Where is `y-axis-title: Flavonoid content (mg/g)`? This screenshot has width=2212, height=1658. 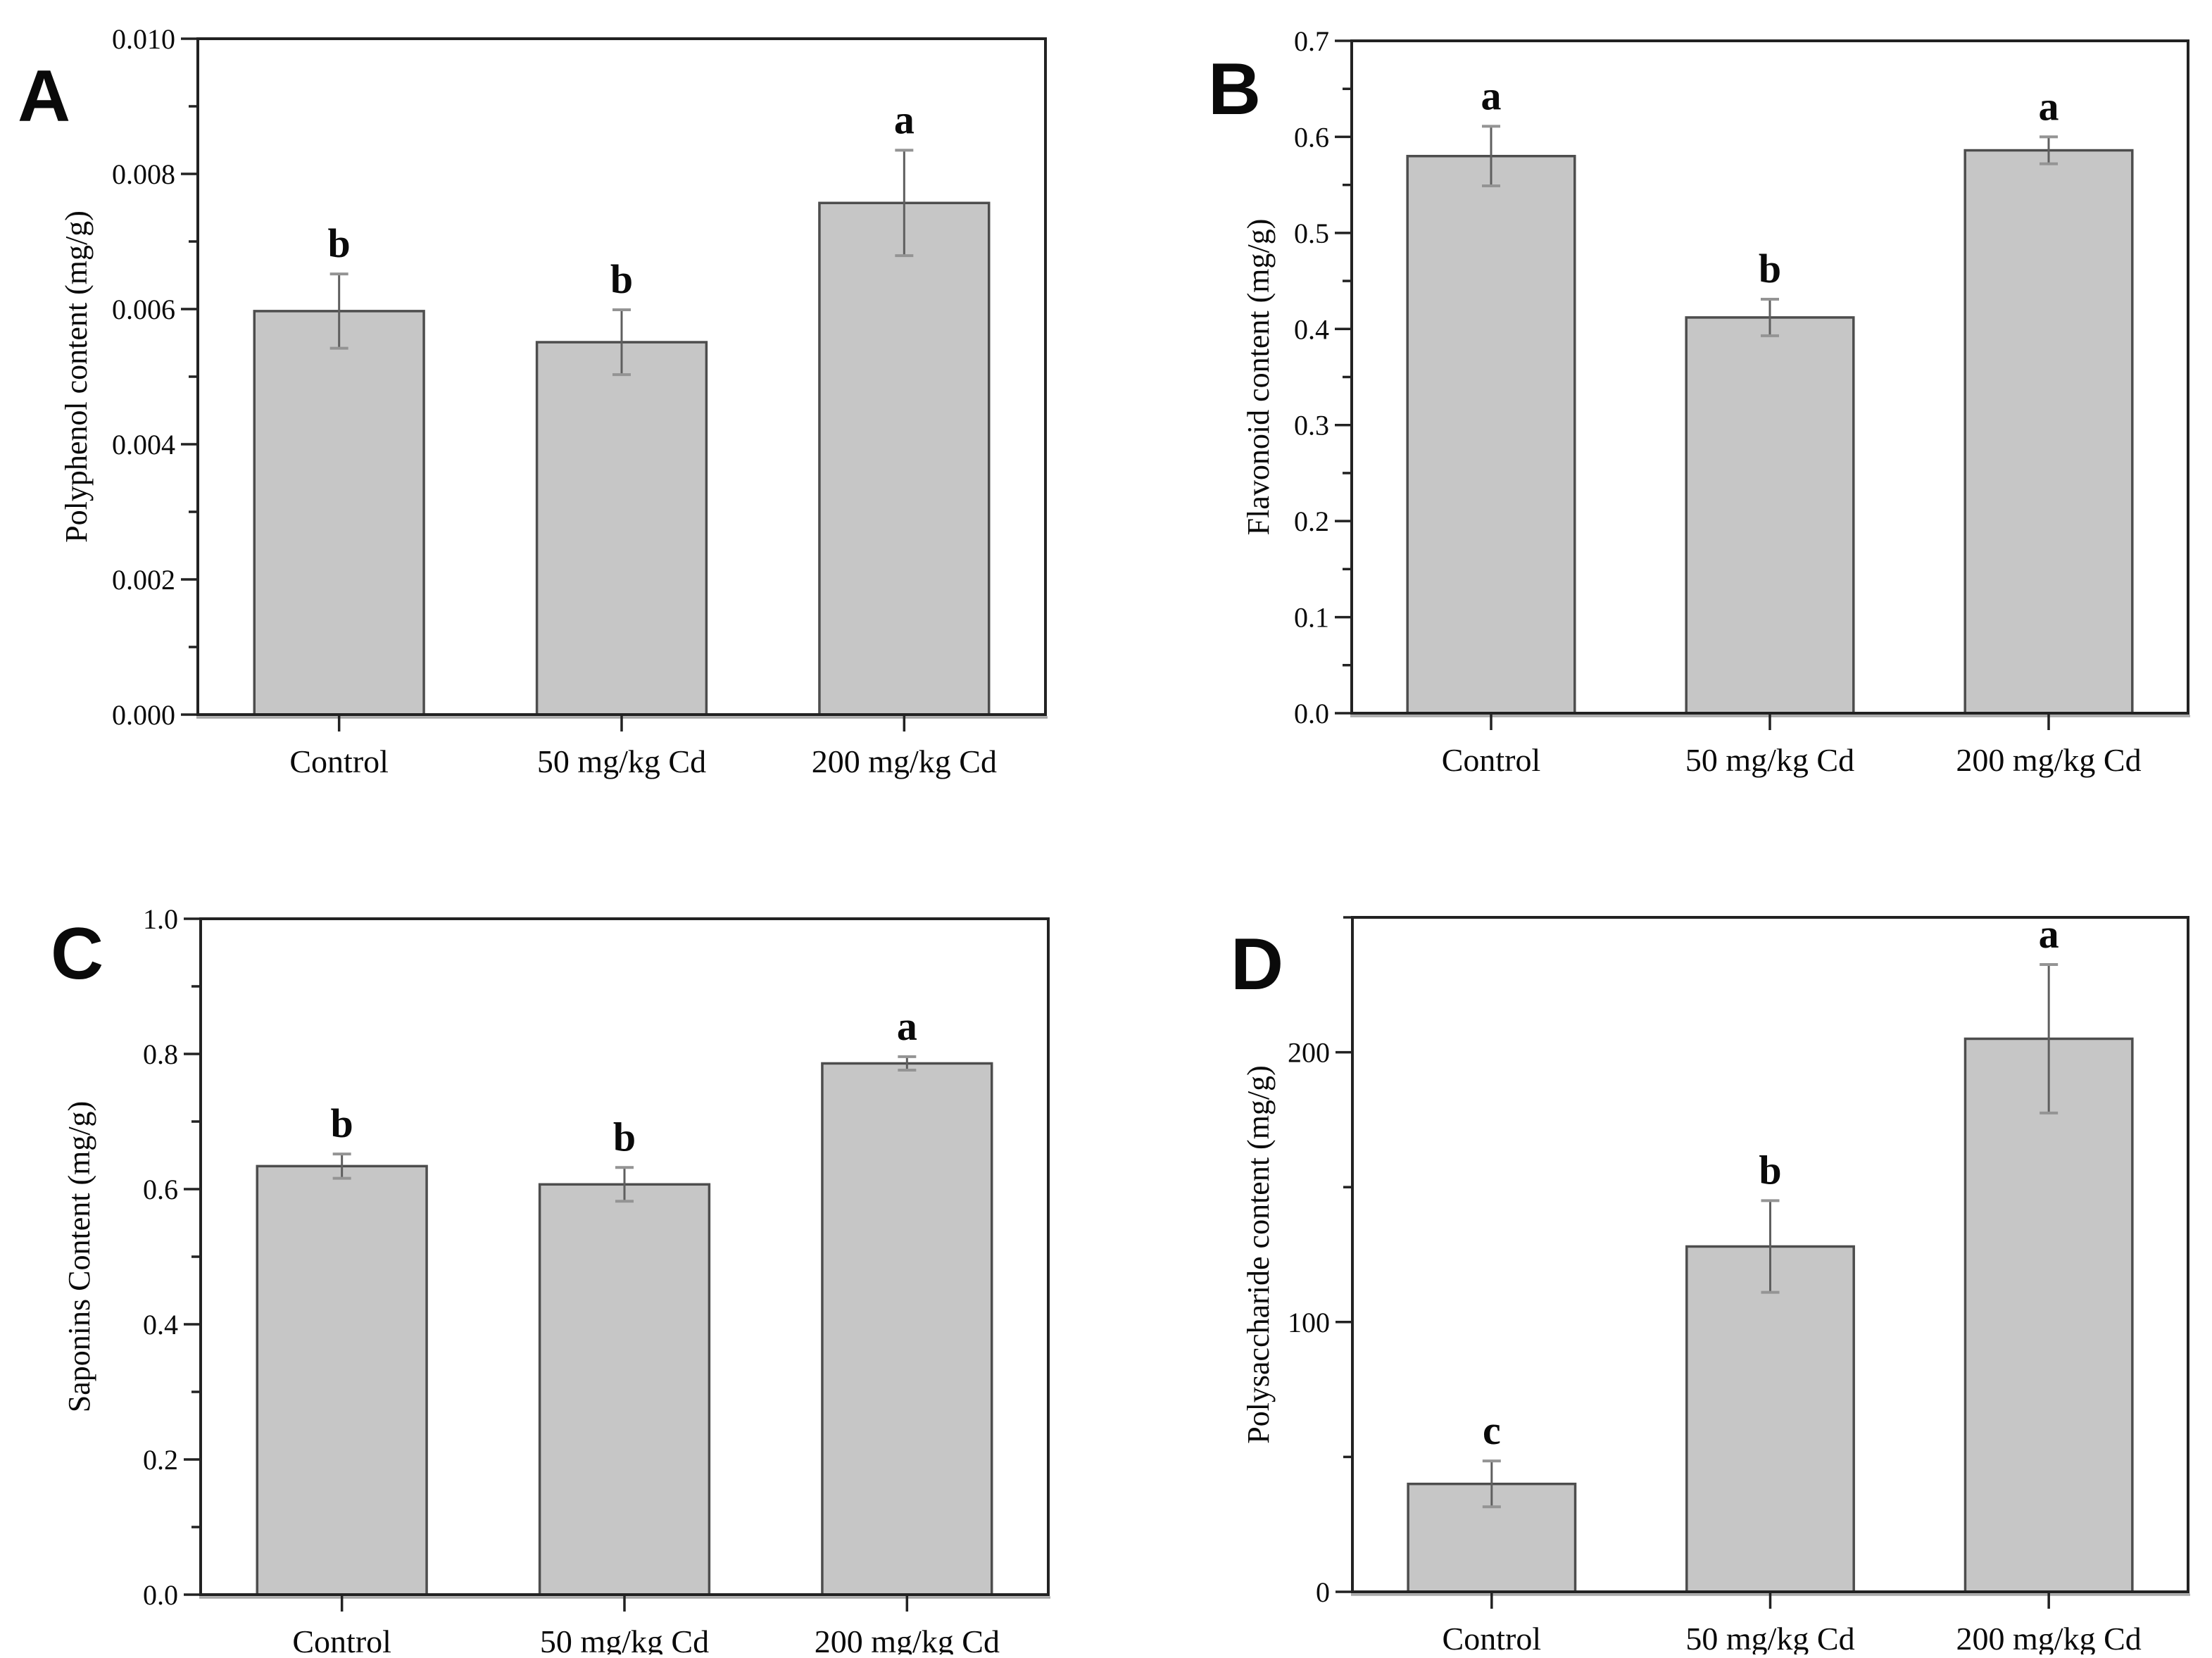
y-axis-title: Flavonoid content (mg/g) is located at coordinates (1258, 377).